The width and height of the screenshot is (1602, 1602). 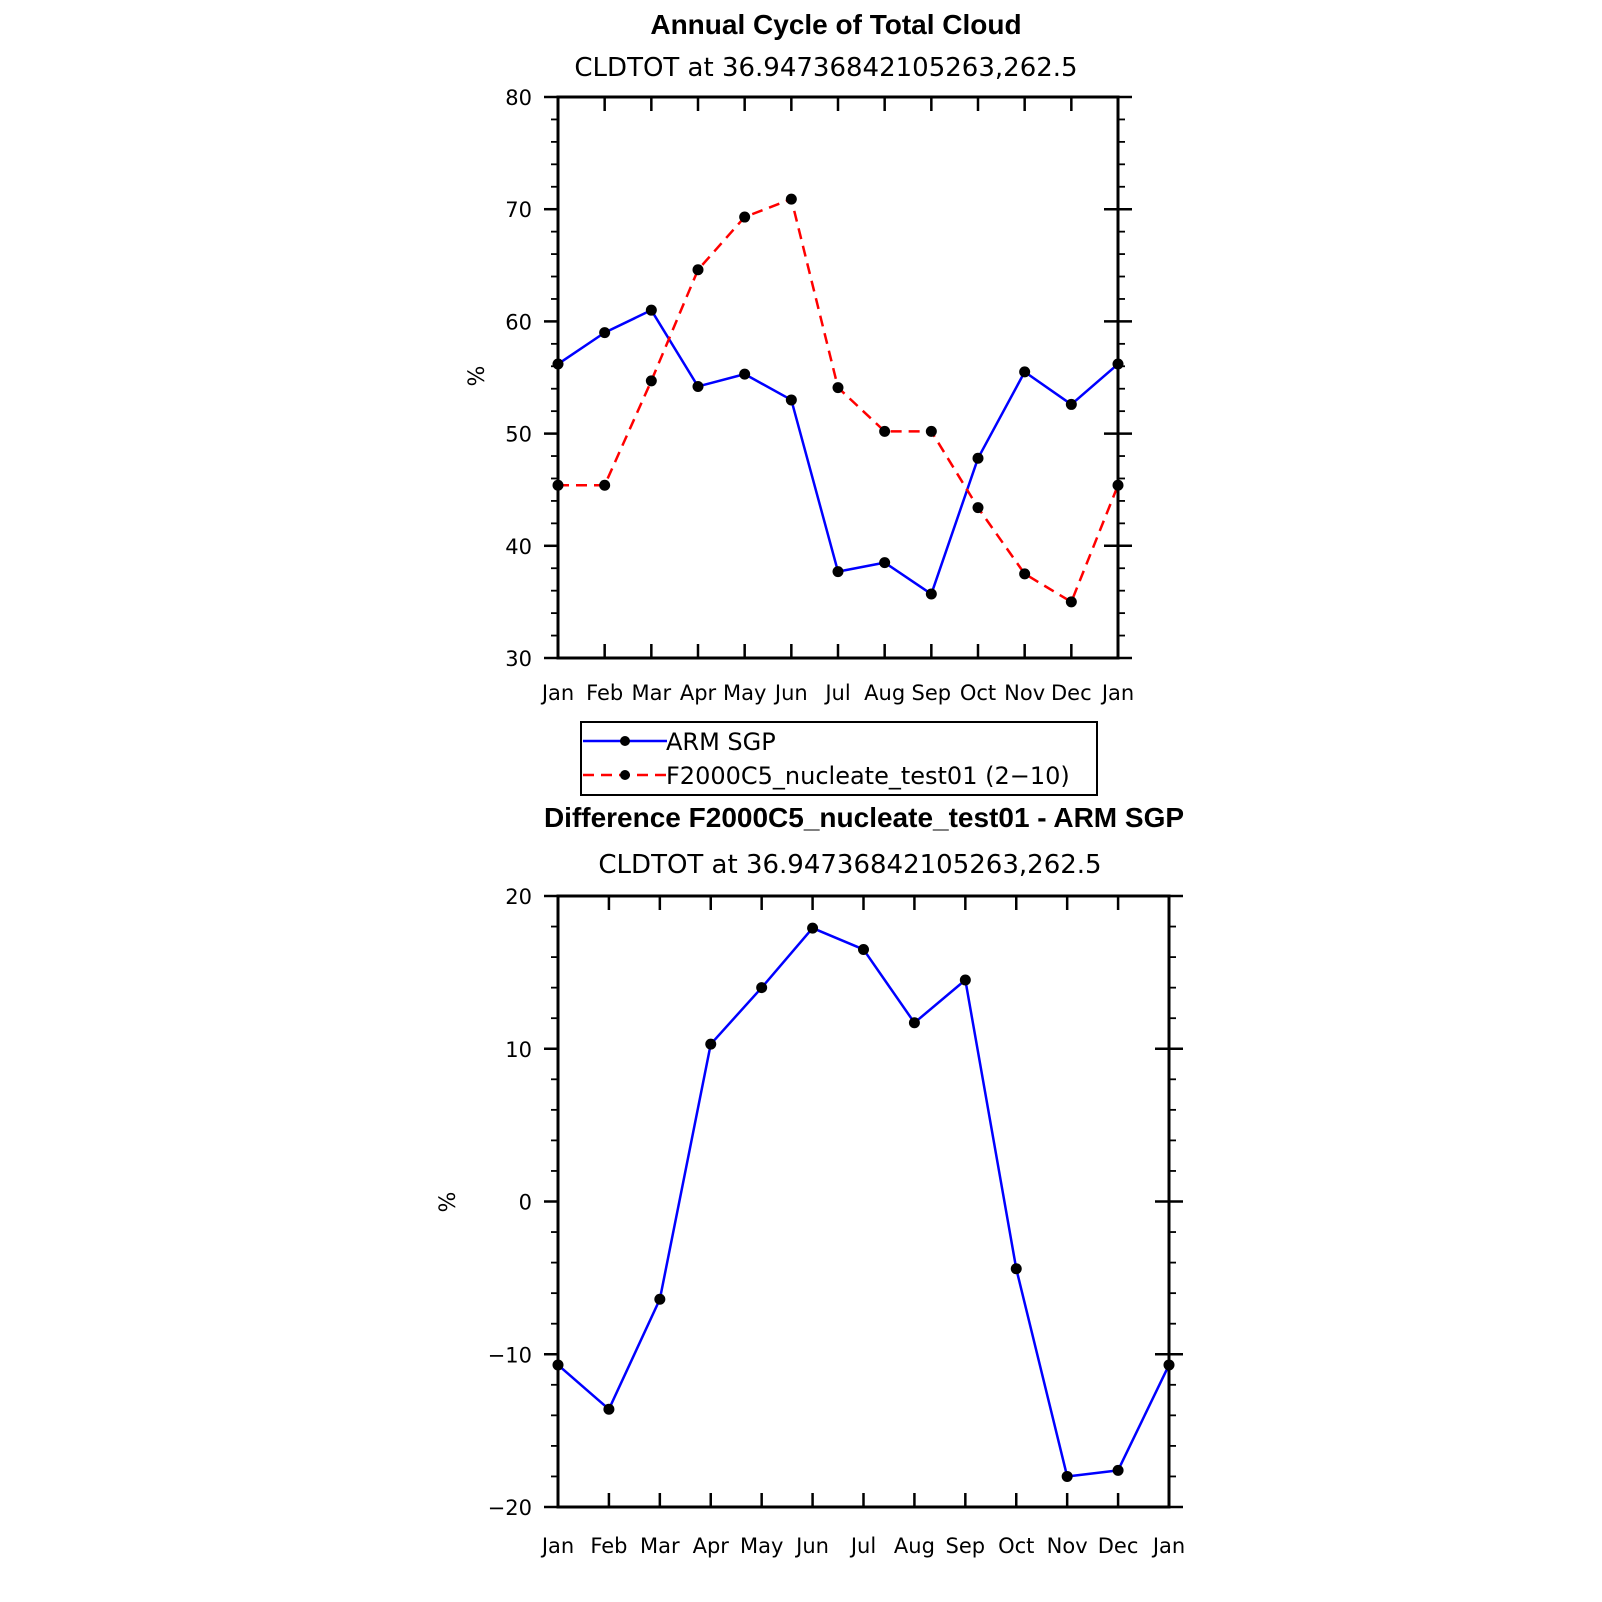 What do you see at coordinates (518, 210) in the screenshot?
I see `y-tick-label: 70` at bounding box center [518, 210].